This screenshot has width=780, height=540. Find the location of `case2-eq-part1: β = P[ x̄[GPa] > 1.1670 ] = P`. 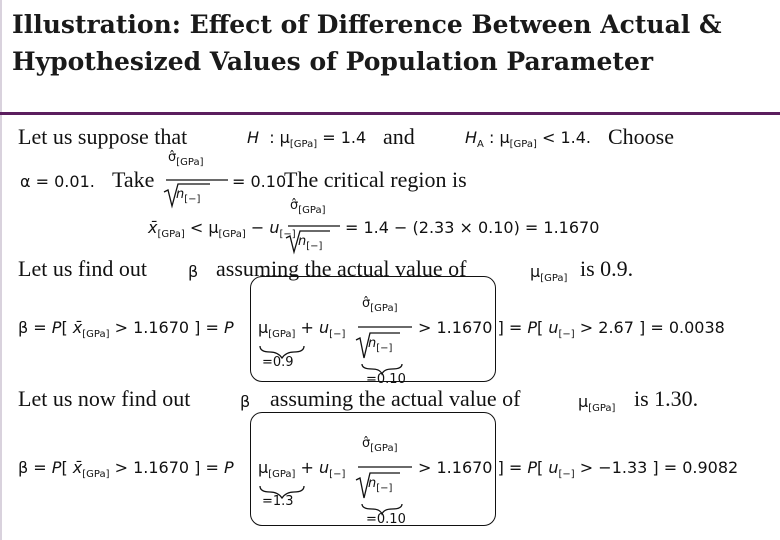

case2-eq-part1: β = P[ x̄[GPa] > 1.1670 ] = P is located at coordinates (126, 469).